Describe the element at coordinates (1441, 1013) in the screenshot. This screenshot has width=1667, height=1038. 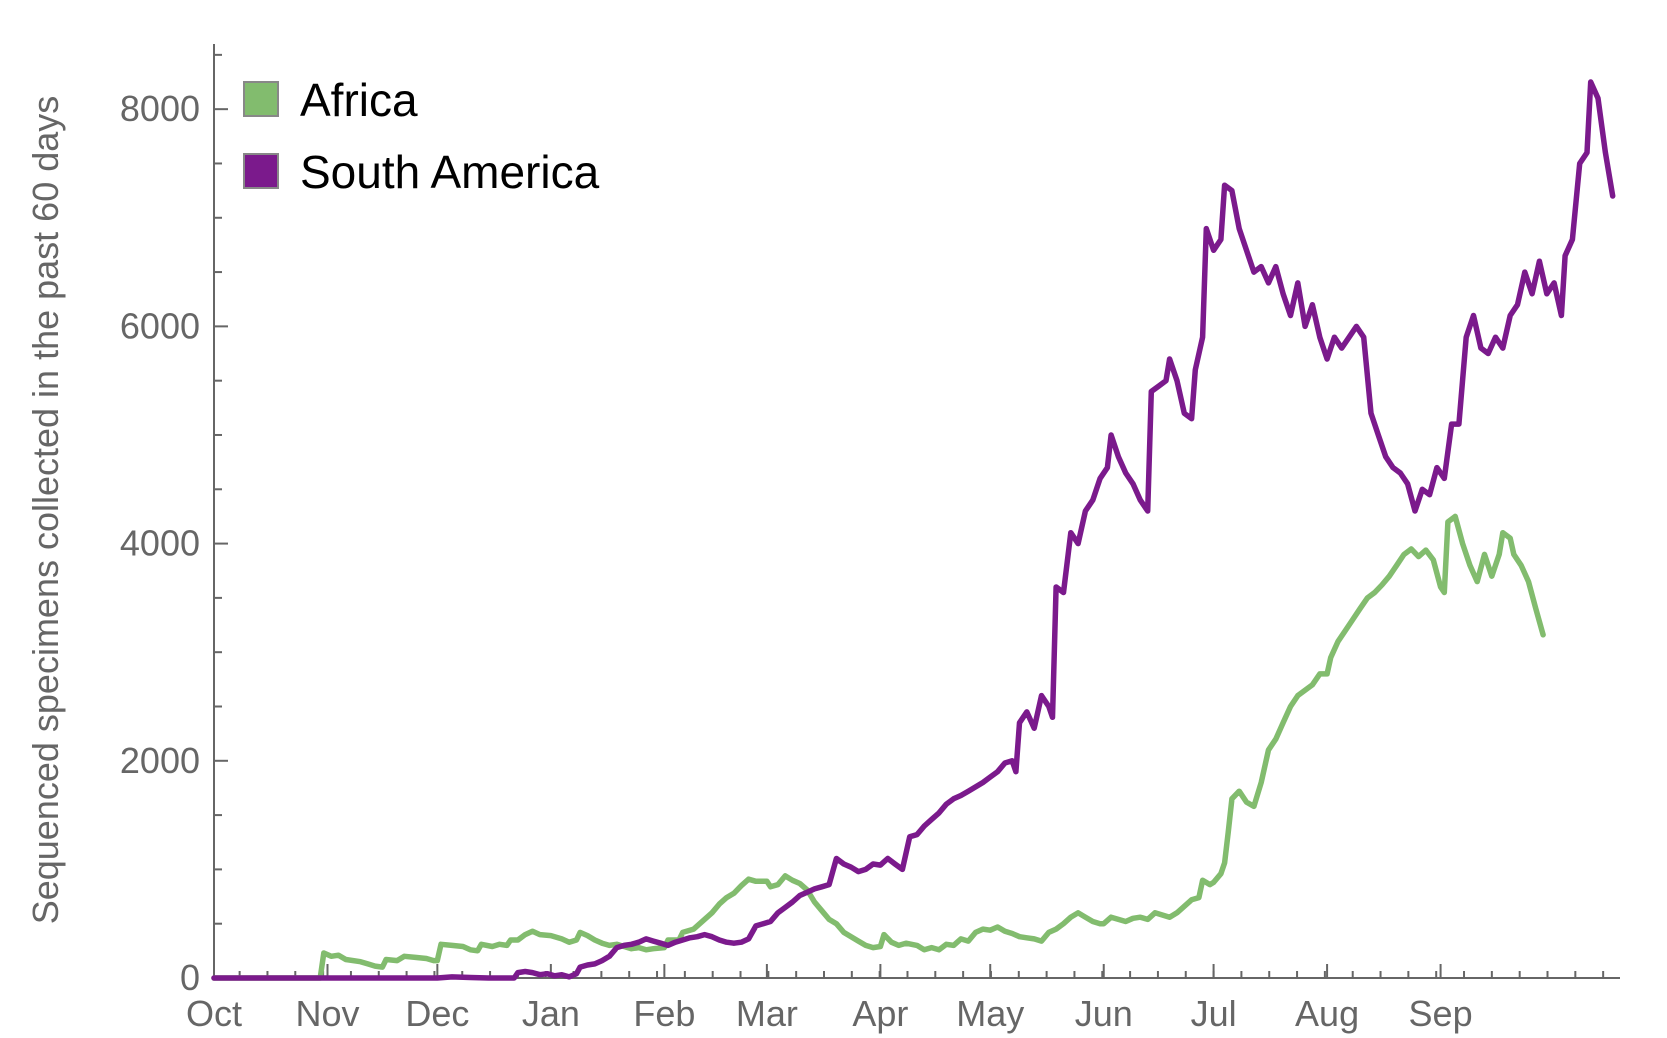
I see `x-tick-label: Sep` at that location.